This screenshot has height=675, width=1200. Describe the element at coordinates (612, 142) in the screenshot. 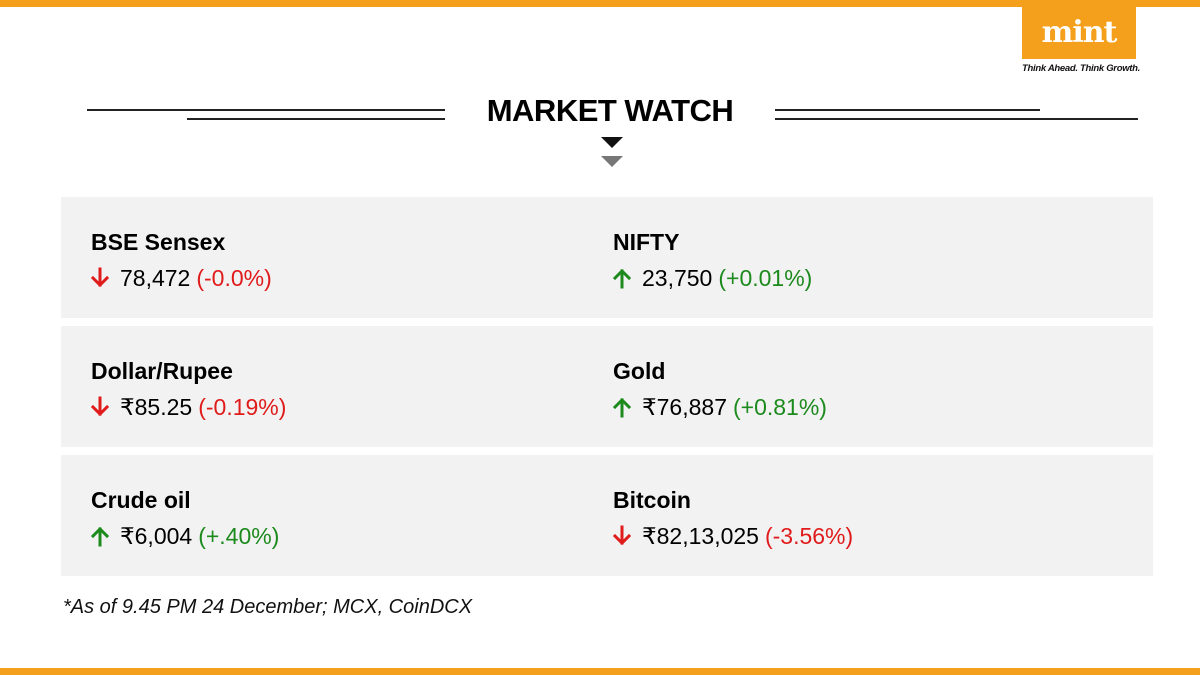

I see `chevron-down-icon` at that location.